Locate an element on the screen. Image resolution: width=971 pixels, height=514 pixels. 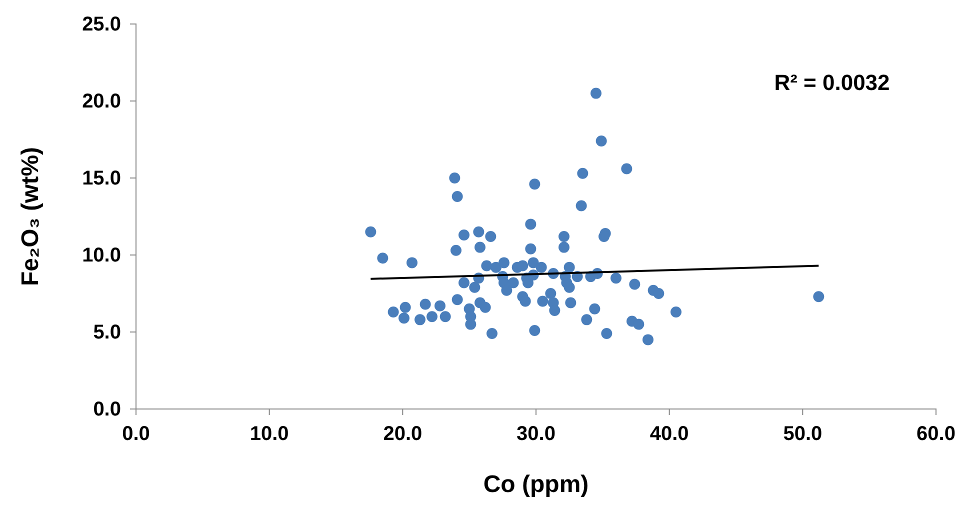
x-tick-label: 20.0 is located at coordinates (402, 434).